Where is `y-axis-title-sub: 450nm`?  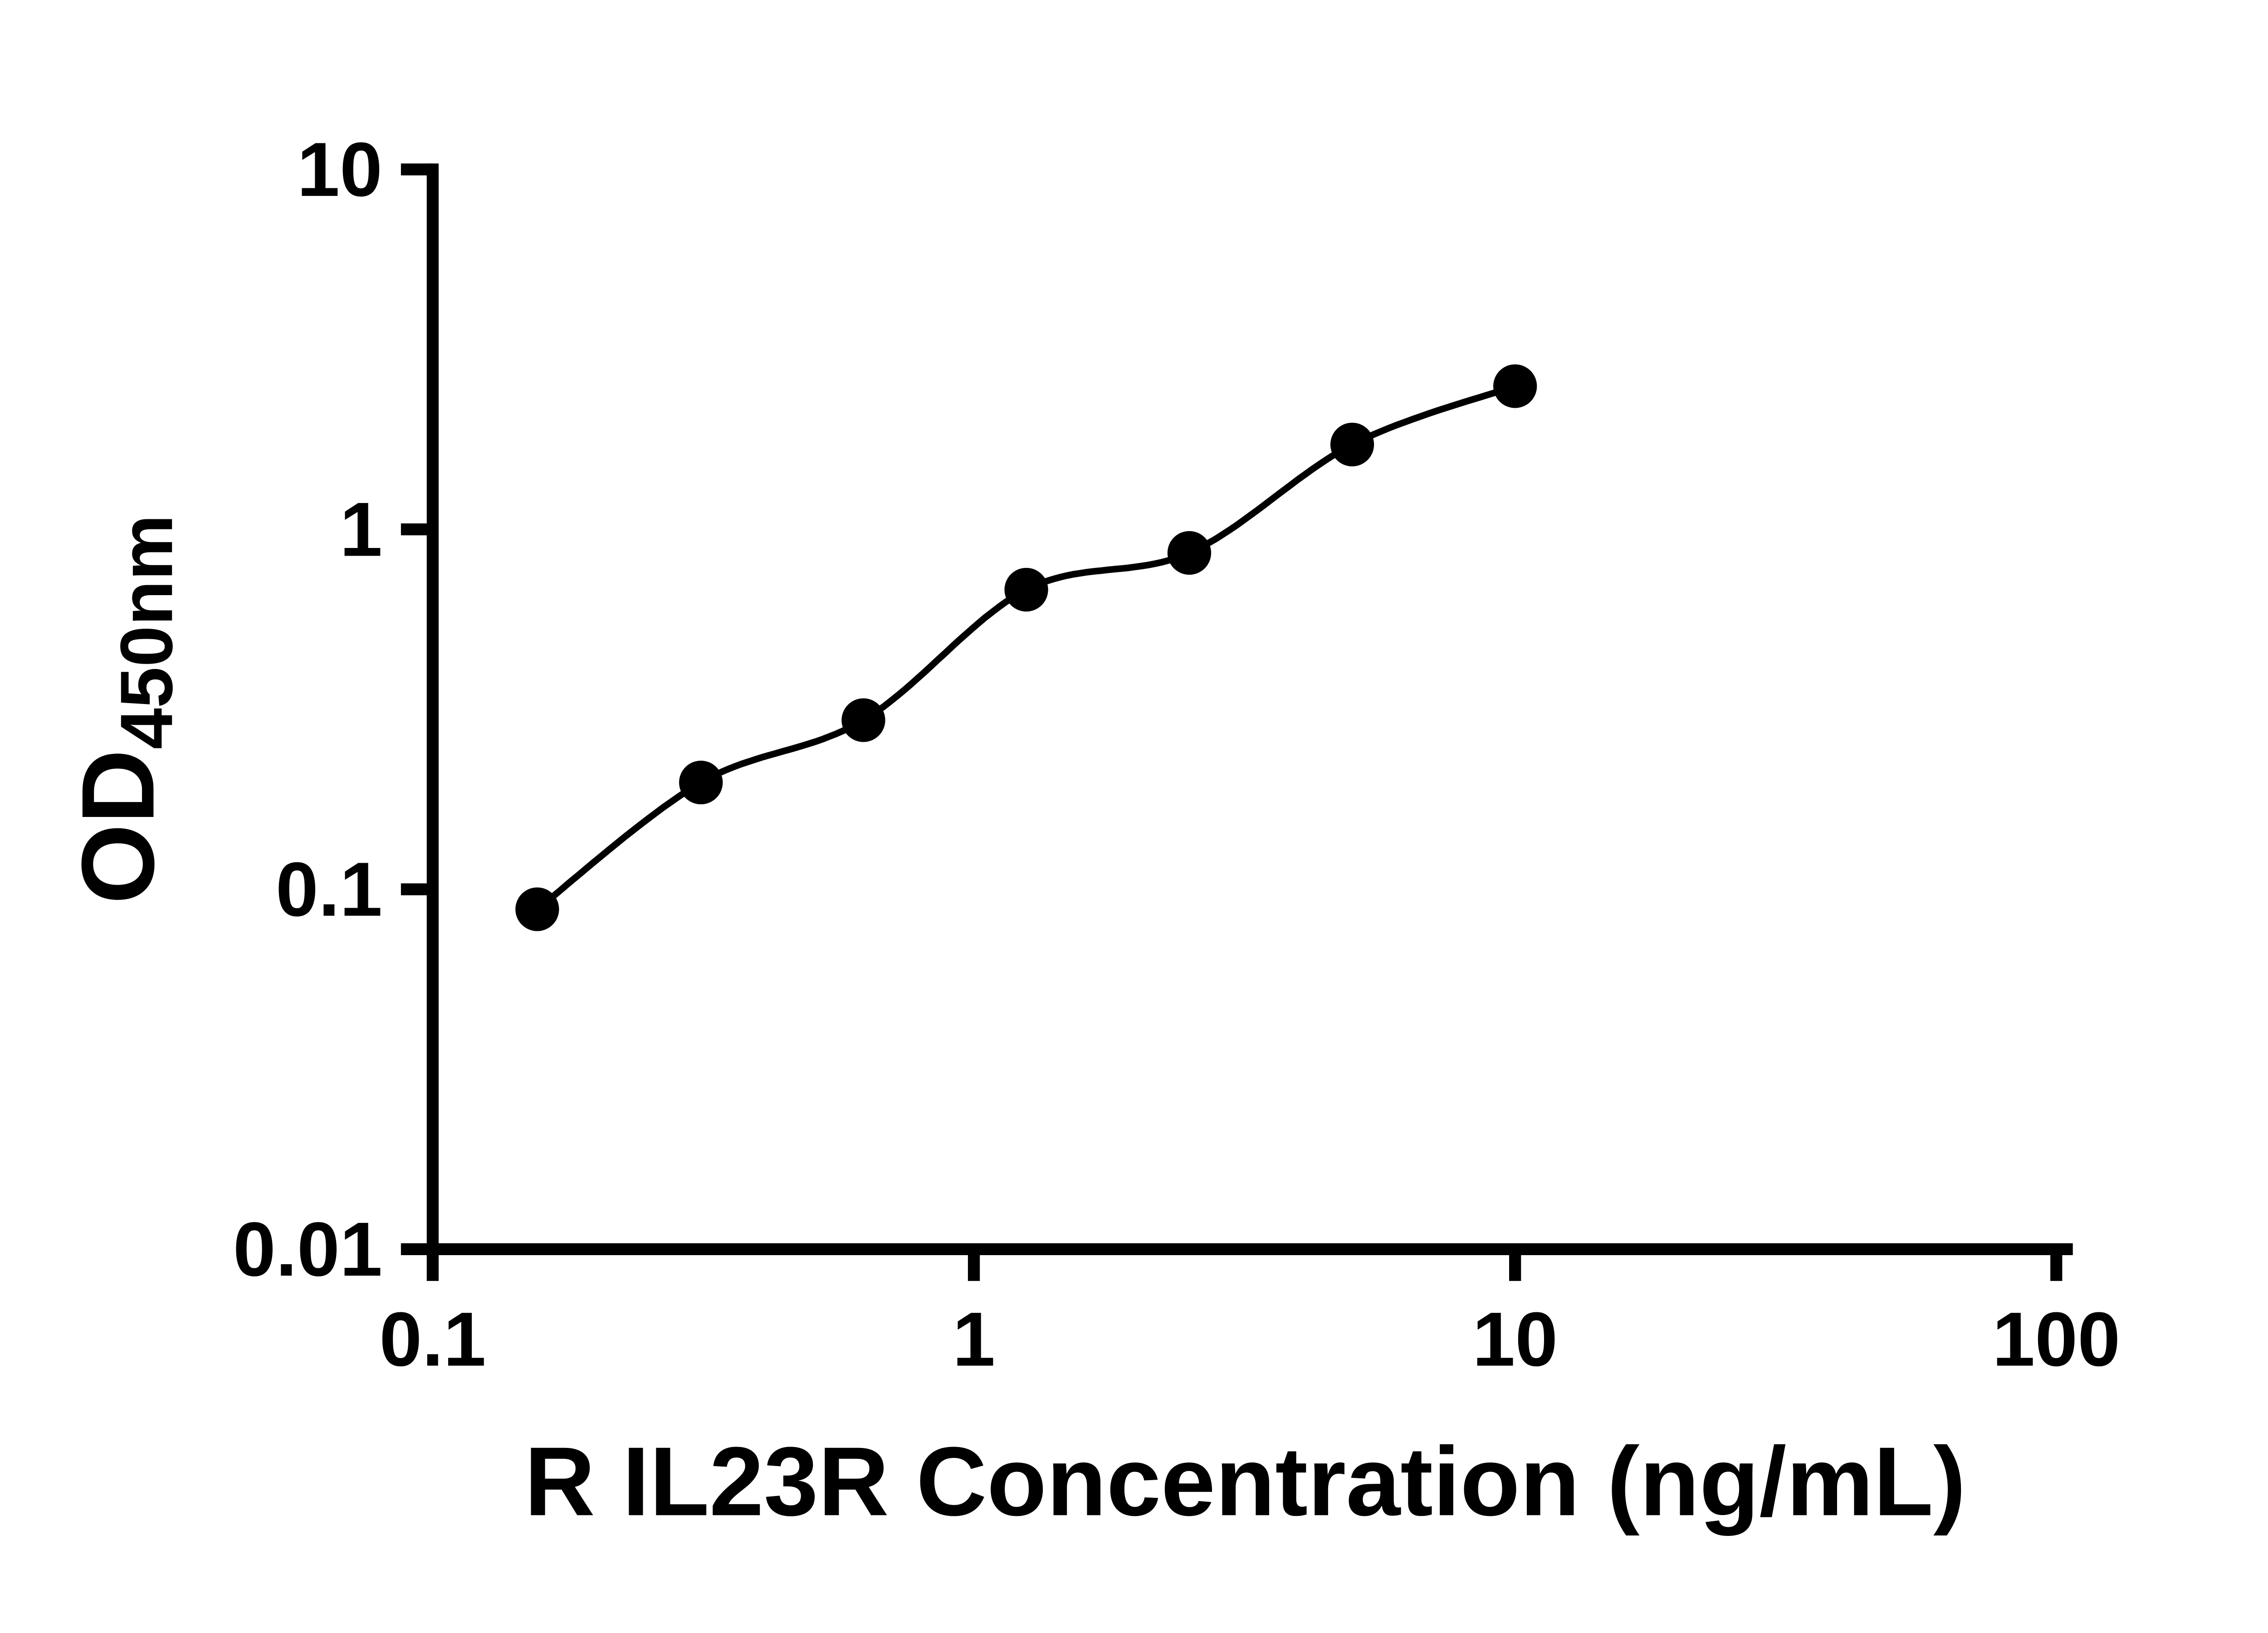 y-axis-title-sub: 450nm is located at coordinates (147, 631).